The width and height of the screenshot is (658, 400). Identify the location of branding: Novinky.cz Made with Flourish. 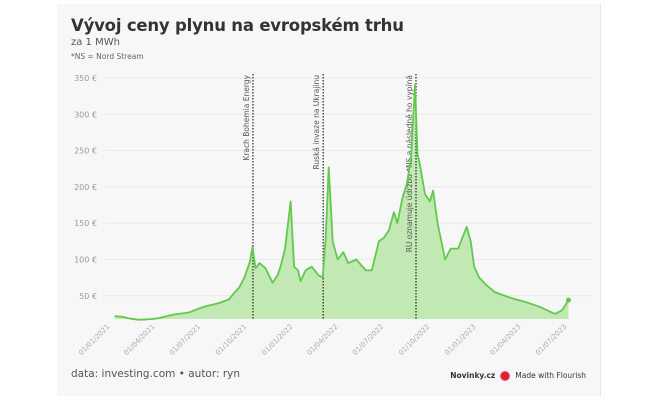
(518, 375).